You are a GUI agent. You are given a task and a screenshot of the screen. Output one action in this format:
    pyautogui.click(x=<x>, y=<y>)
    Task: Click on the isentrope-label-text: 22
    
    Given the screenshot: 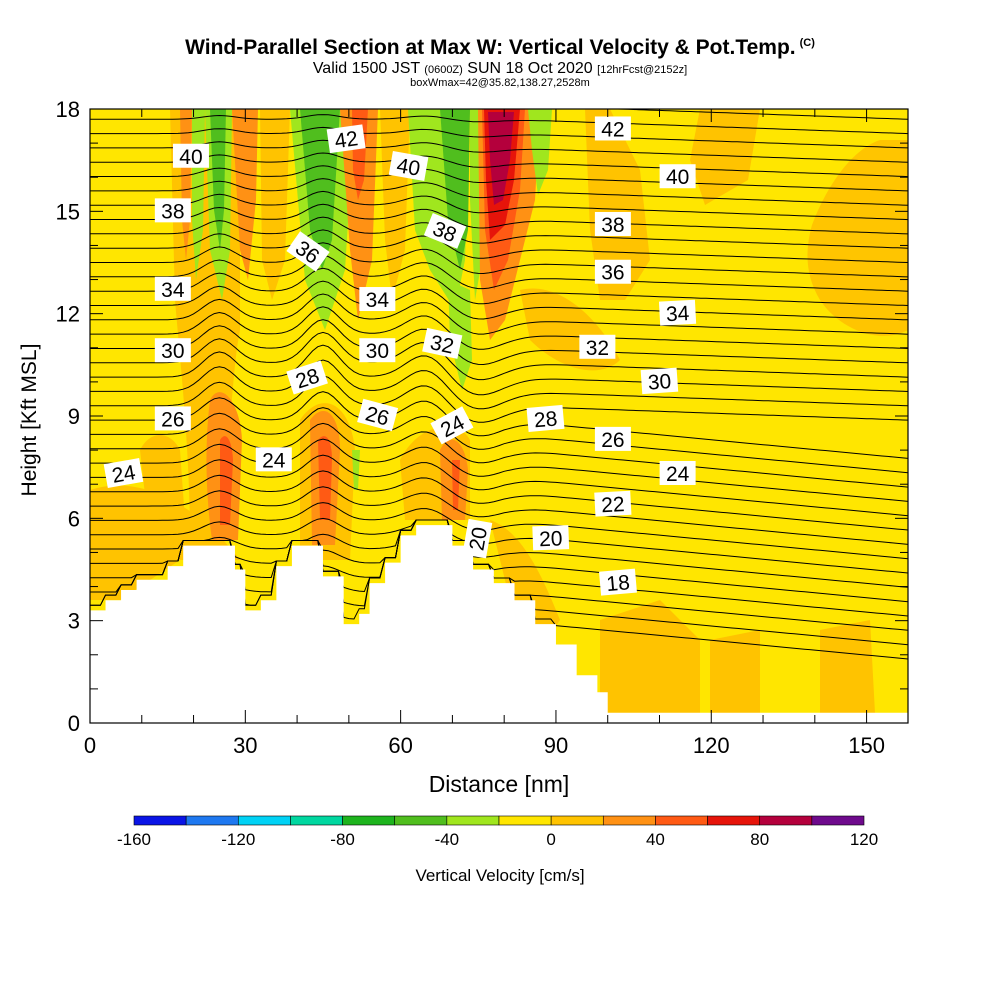 What is the action you would take?
    pyautogui.click(x=613, y=505)
    